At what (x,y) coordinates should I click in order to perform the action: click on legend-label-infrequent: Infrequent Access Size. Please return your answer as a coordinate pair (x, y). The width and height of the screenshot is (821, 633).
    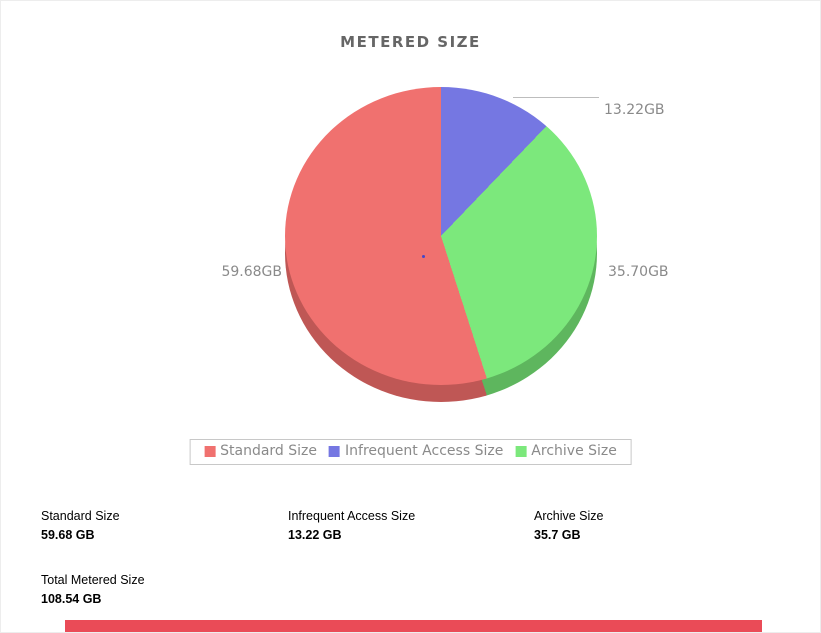
    Looking at the image, I should click on (424, 451).